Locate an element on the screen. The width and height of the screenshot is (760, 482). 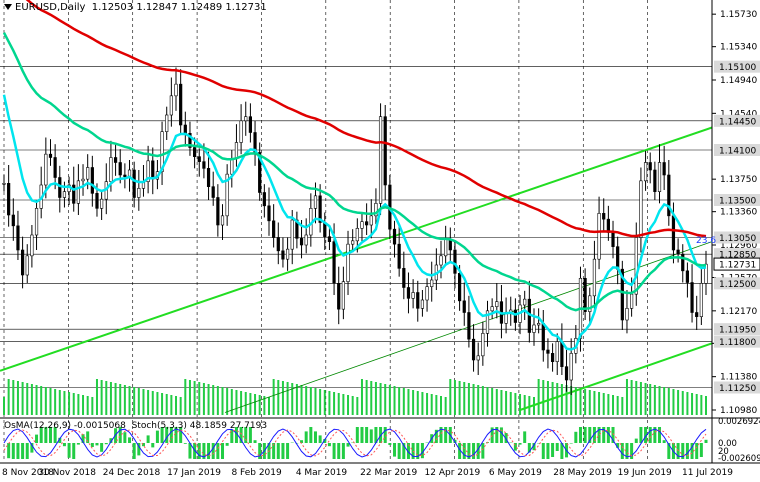
dropdown-triangle-icon is located at coordinates (8, 7).